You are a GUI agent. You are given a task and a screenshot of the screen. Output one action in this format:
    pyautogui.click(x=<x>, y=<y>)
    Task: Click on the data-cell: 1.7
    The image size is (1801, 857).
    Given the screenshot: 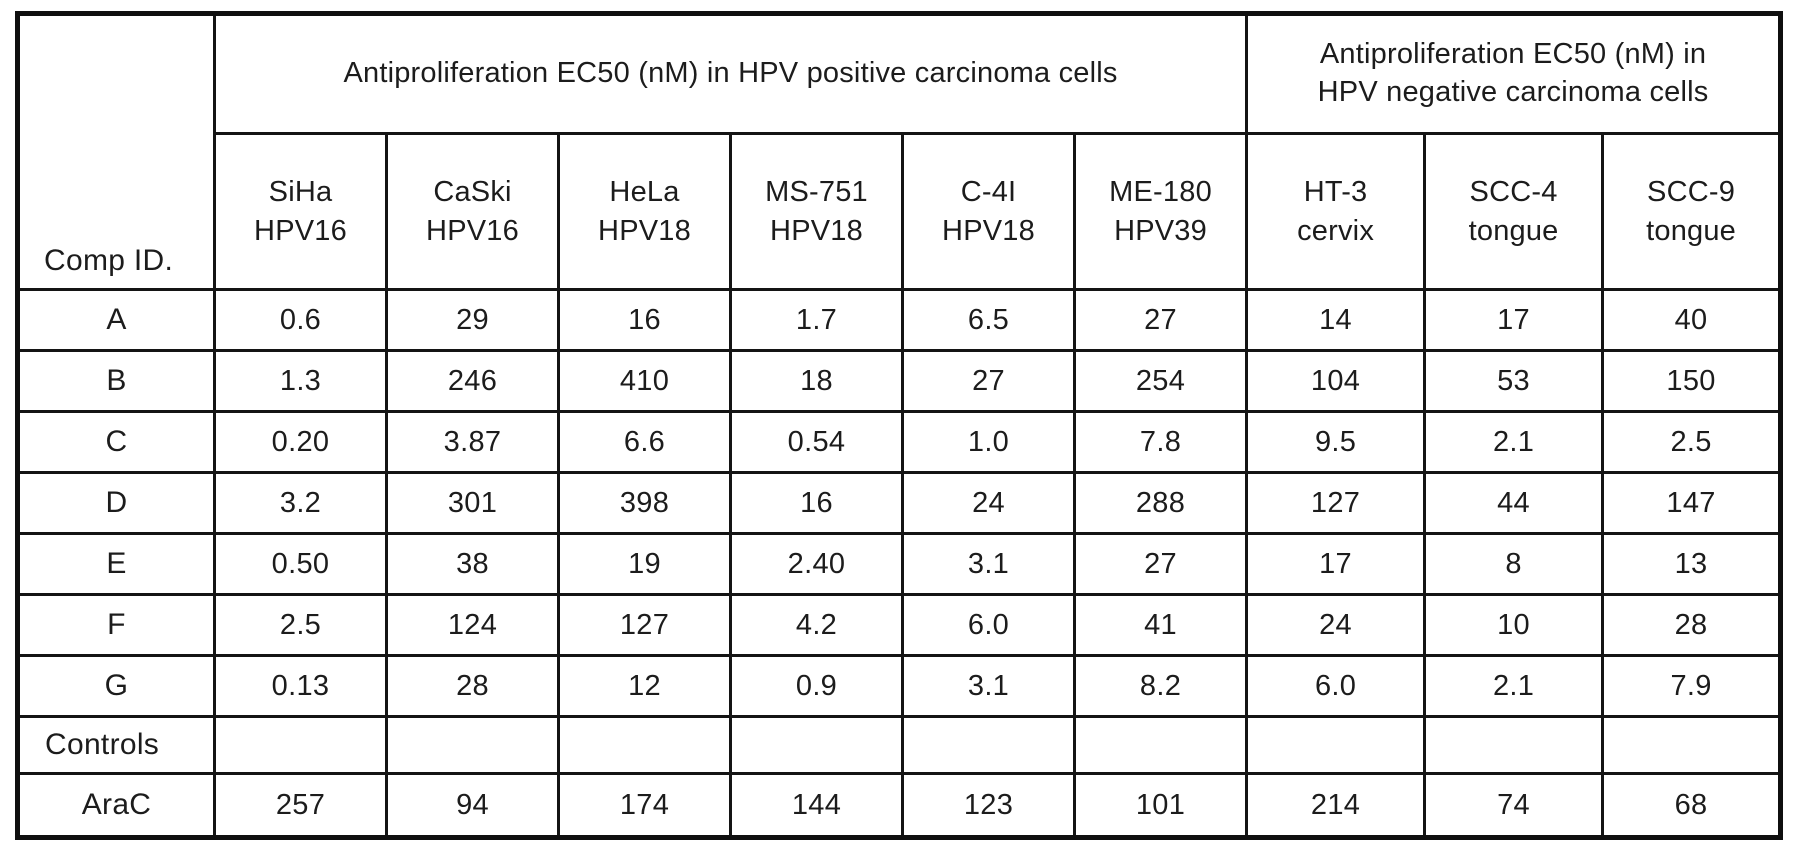 What is the action you would take?
    pyautogui.click(x=816, y=320)
    